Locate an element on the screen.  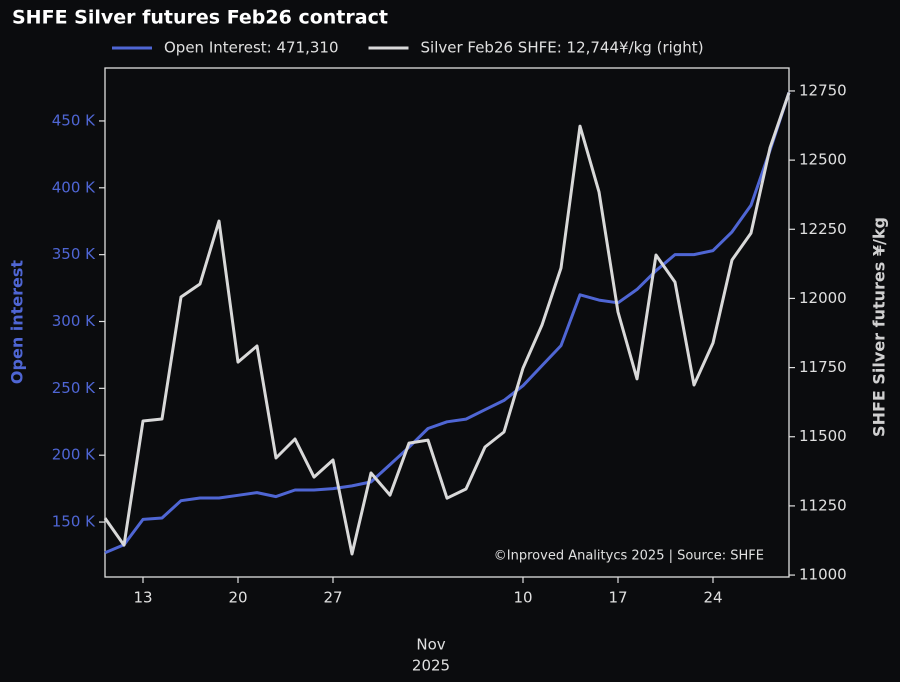
y-tick-label: 250 K is located at coordinates (74, 388).